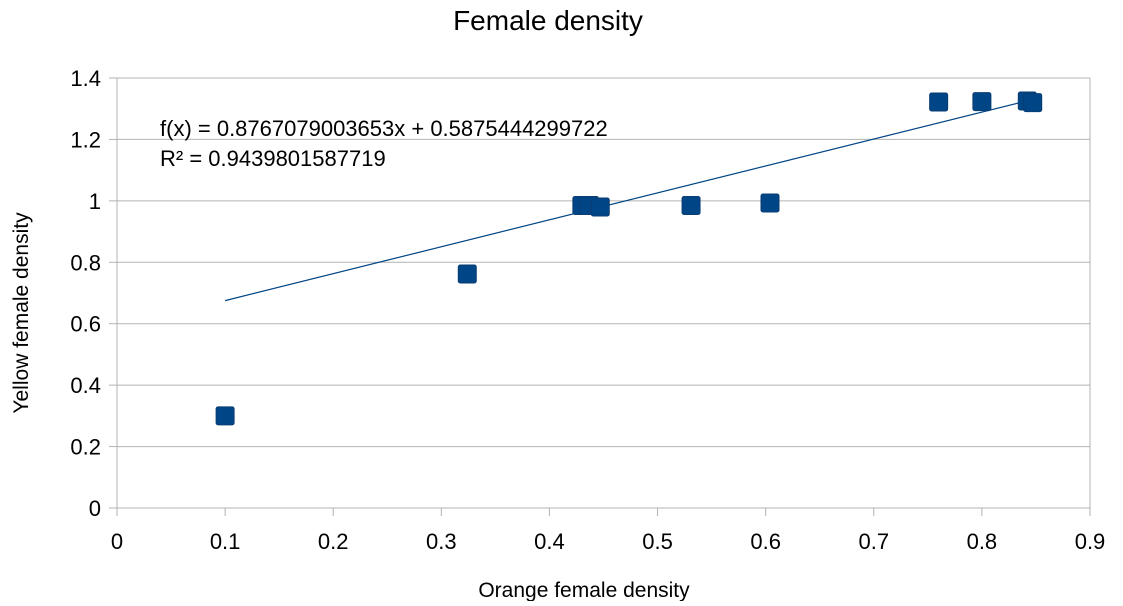 This screenshot has height=606, width=1123. Describe the element at coordinates (765, 541) in the screenshot. I see `x-tick-label: 0.6` at that location.